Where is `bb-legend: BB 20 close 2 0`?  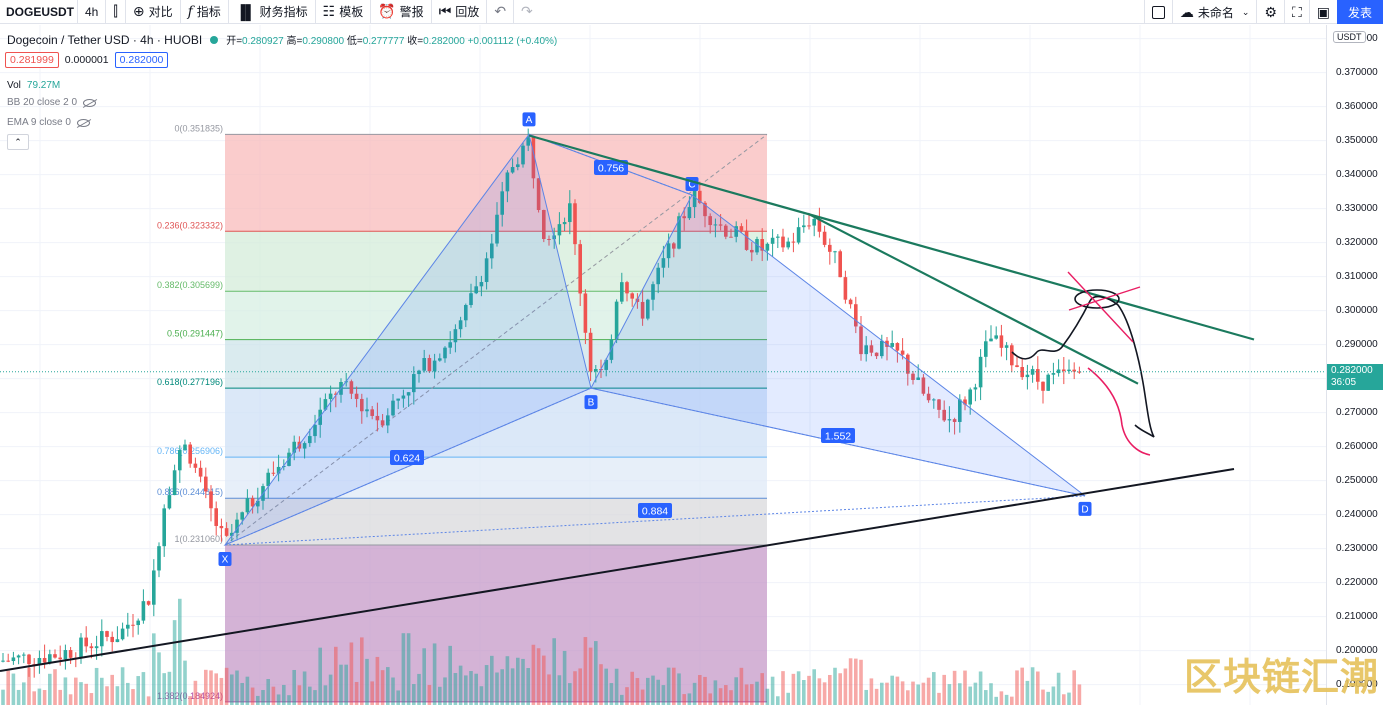
bb-legend: BB 20 close 2 0 is located at coordinates (52, 102).